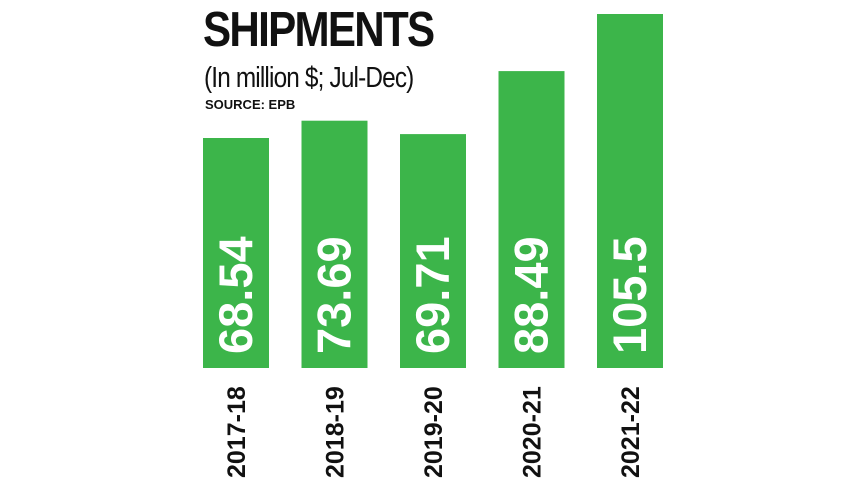 This screenshot has width=857, height=482. Describe the element at coordinates (434, 432) in the screenshot. I see `x-tick-label: 2019-20` at that location.